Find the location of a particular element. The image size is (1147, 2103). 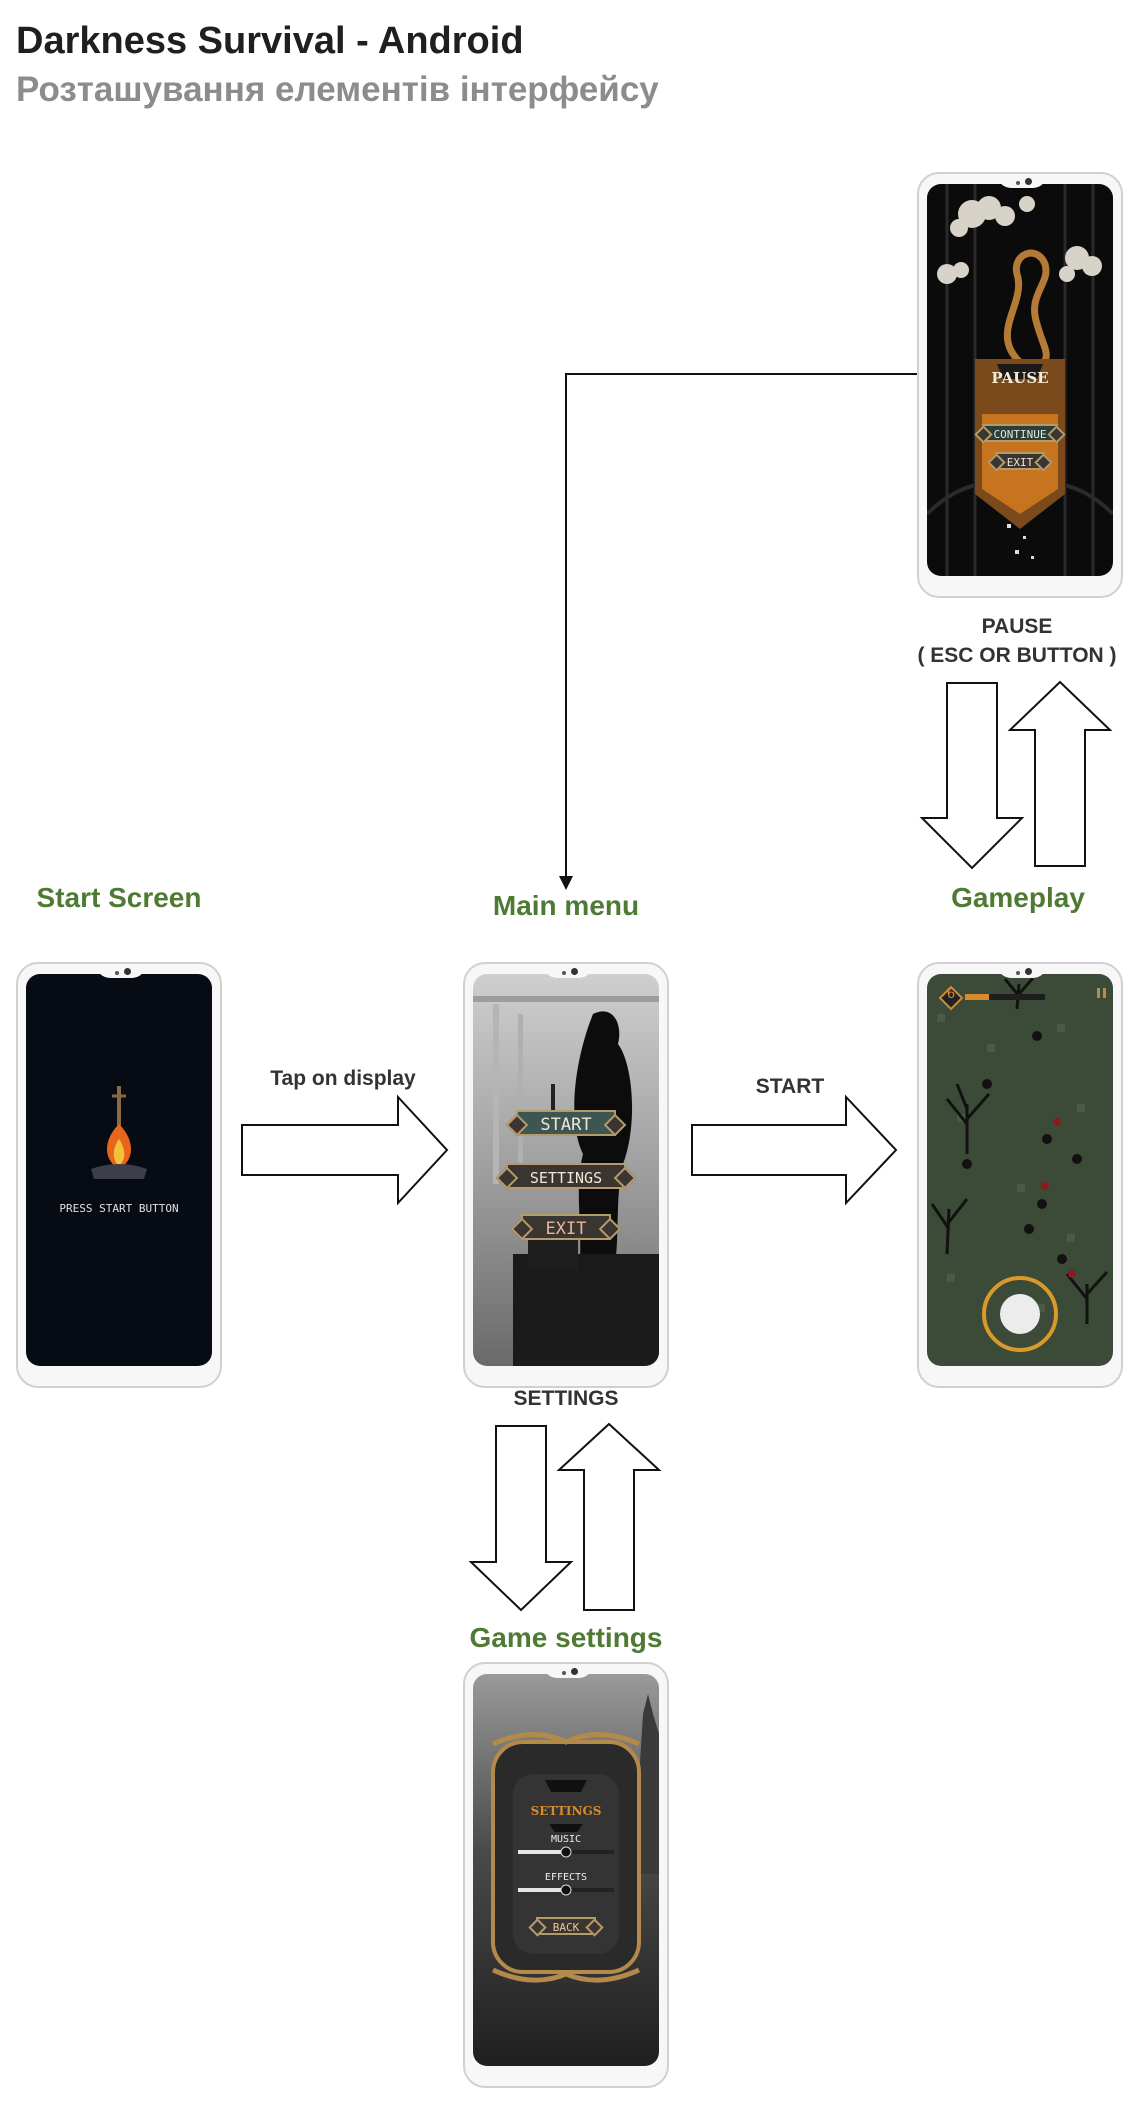

pause-up-arrow is located at coordinates (1060, 773).